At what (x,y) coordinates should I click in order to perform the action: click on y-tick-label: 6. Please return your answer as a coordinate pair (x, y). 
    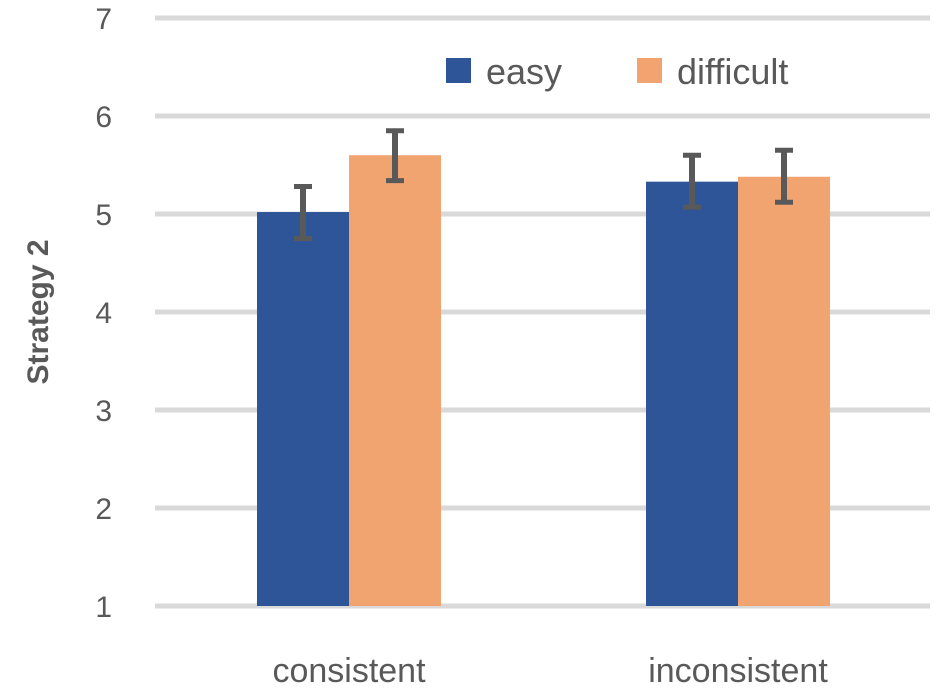
    Looking at the image, I should click on (103, 117).